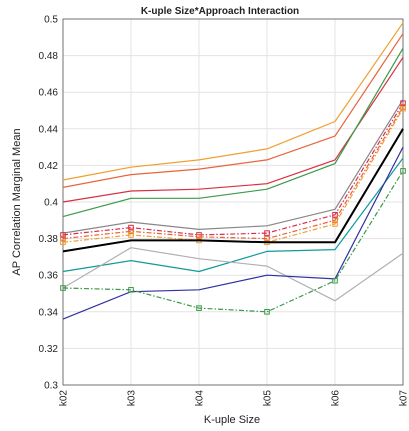  Describe the element at coordinates (49, 312) in the screenshot. I see `y-tick-label: 0.34` at that location.